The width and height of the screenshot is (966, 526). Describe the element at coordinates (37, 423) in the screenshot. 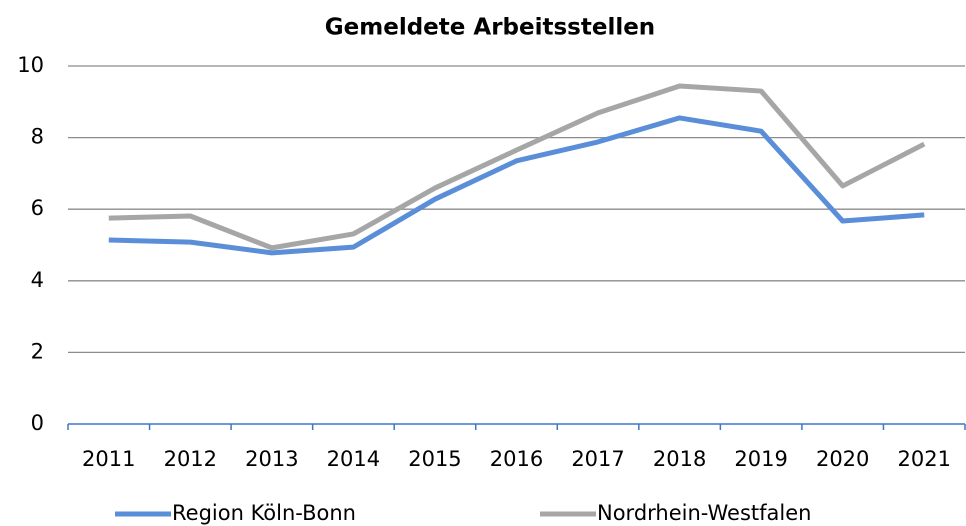

I see `y-tick-label: 0` at that location.